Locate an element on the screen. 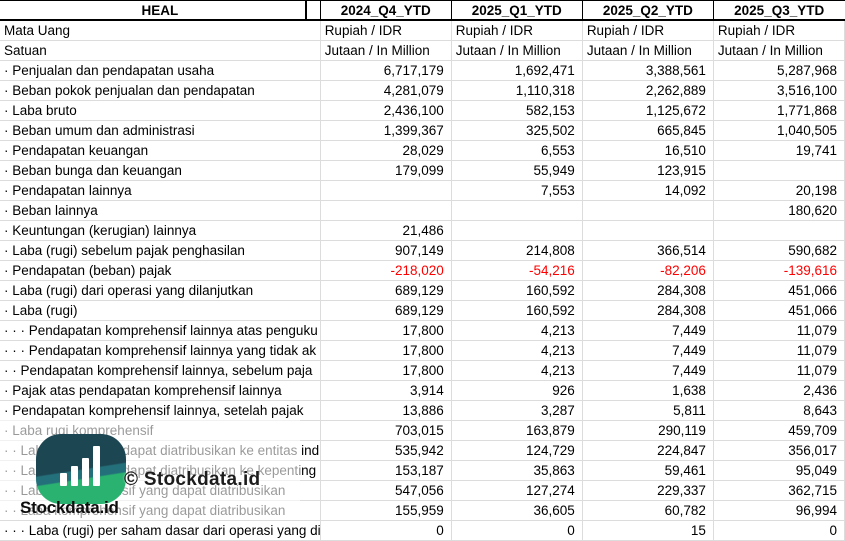 The height and width of the screenshot is (541, 845). cell-value: 459,709 is located at coordinates (779, 430).